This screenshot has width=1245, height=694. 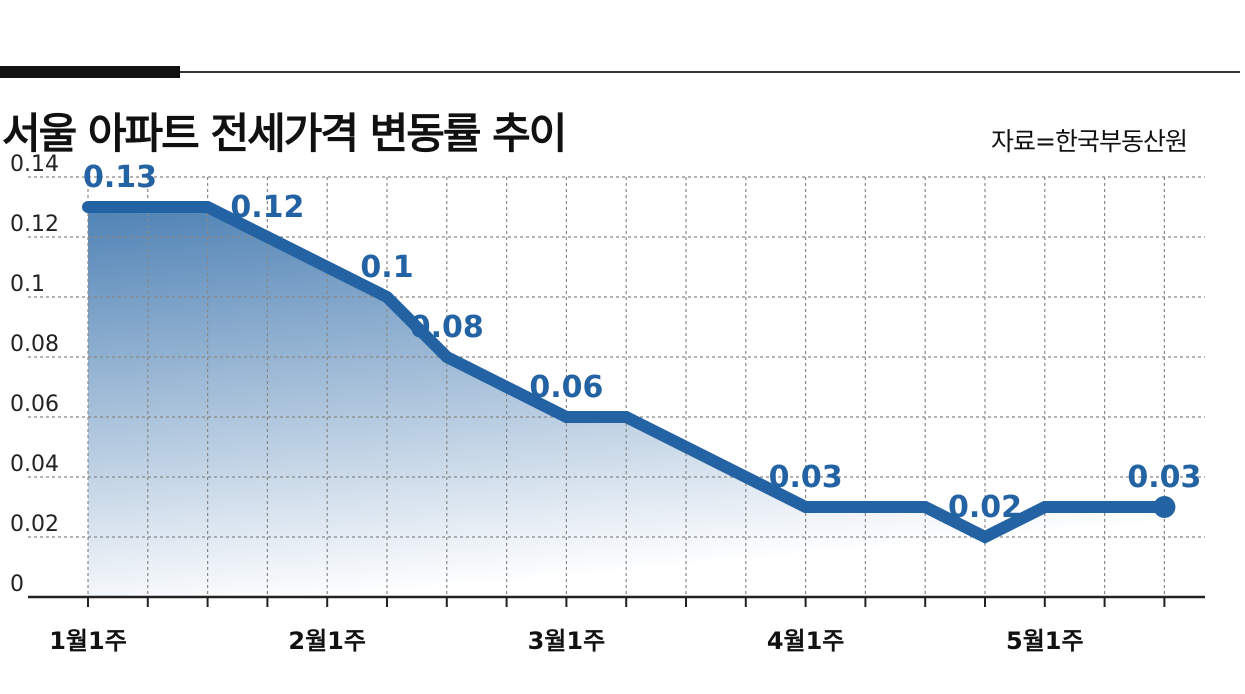 I want to click on y-tick-label: 0.1, so click(x=27, y=284).